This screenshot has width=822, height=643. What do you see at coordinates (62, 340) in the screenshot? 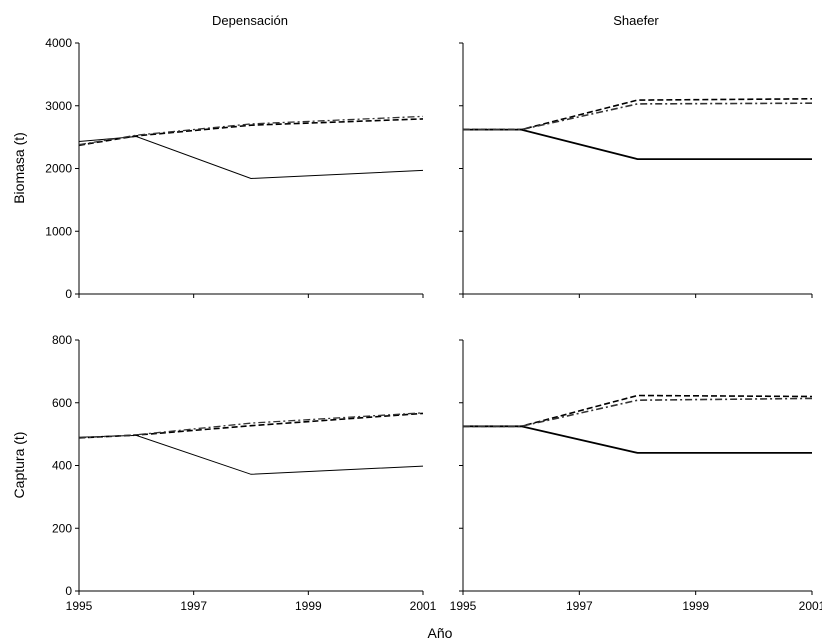
I see `y-tick-label: 800` at bounding box center [62, 340].